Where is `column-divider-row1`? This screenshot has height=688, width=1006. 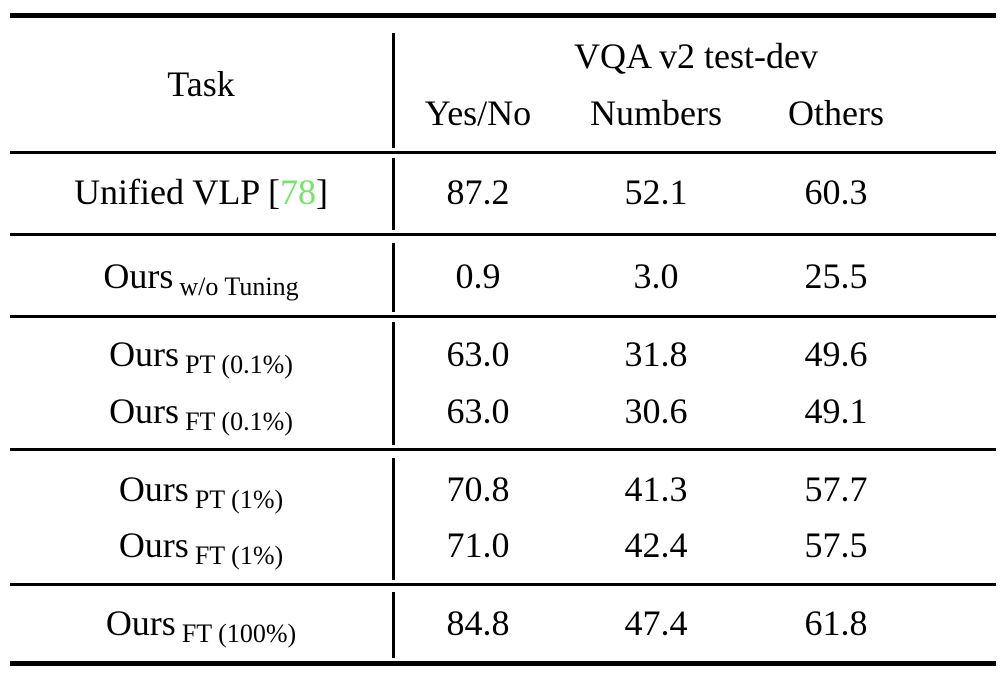
column-divider-row1 is located at coordinates (393, 194).